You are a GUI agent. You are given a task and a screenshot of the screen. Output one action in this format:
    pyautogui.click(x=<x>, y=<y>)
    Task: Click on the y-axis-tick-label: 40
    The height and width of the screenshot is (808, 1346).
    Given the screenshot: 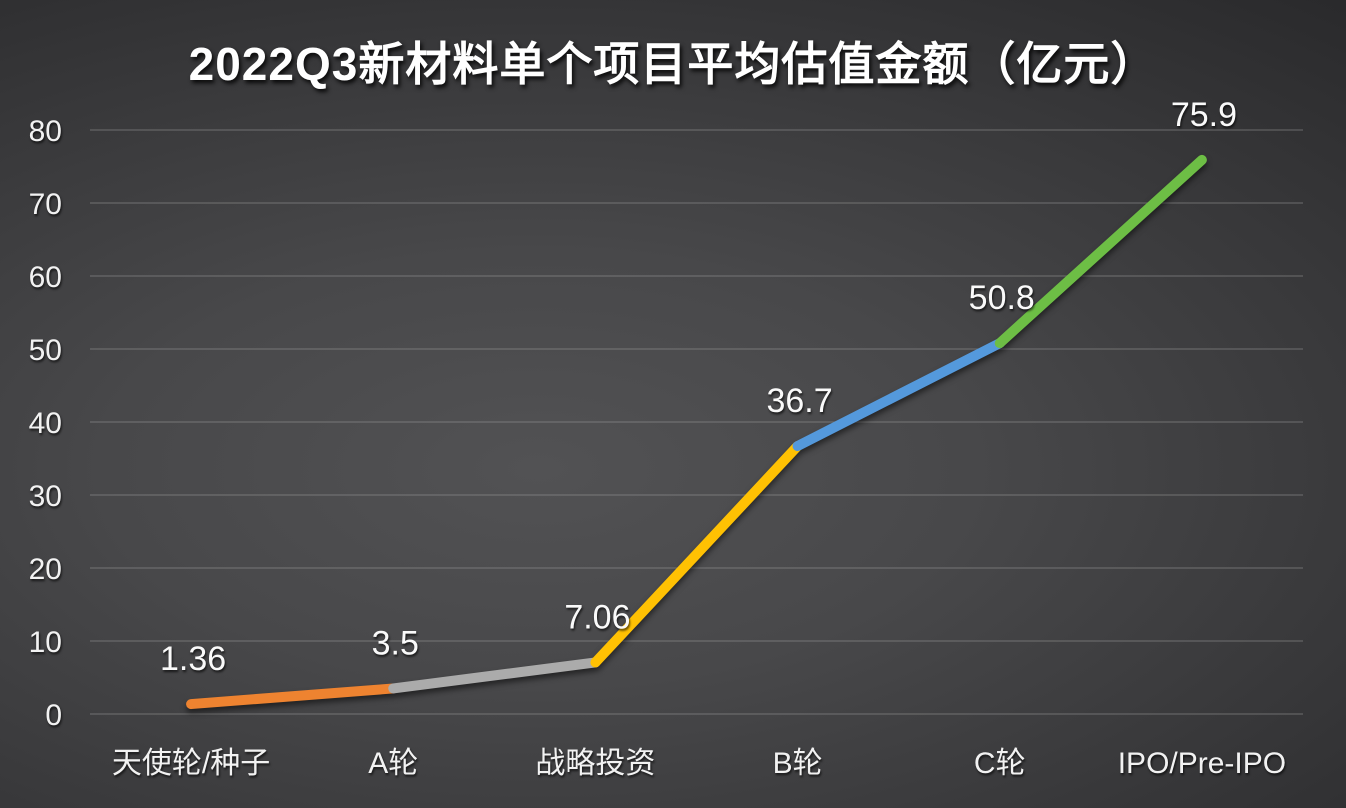 What is the action you would take?
    pyautogui.click(x=45, y=423)
    